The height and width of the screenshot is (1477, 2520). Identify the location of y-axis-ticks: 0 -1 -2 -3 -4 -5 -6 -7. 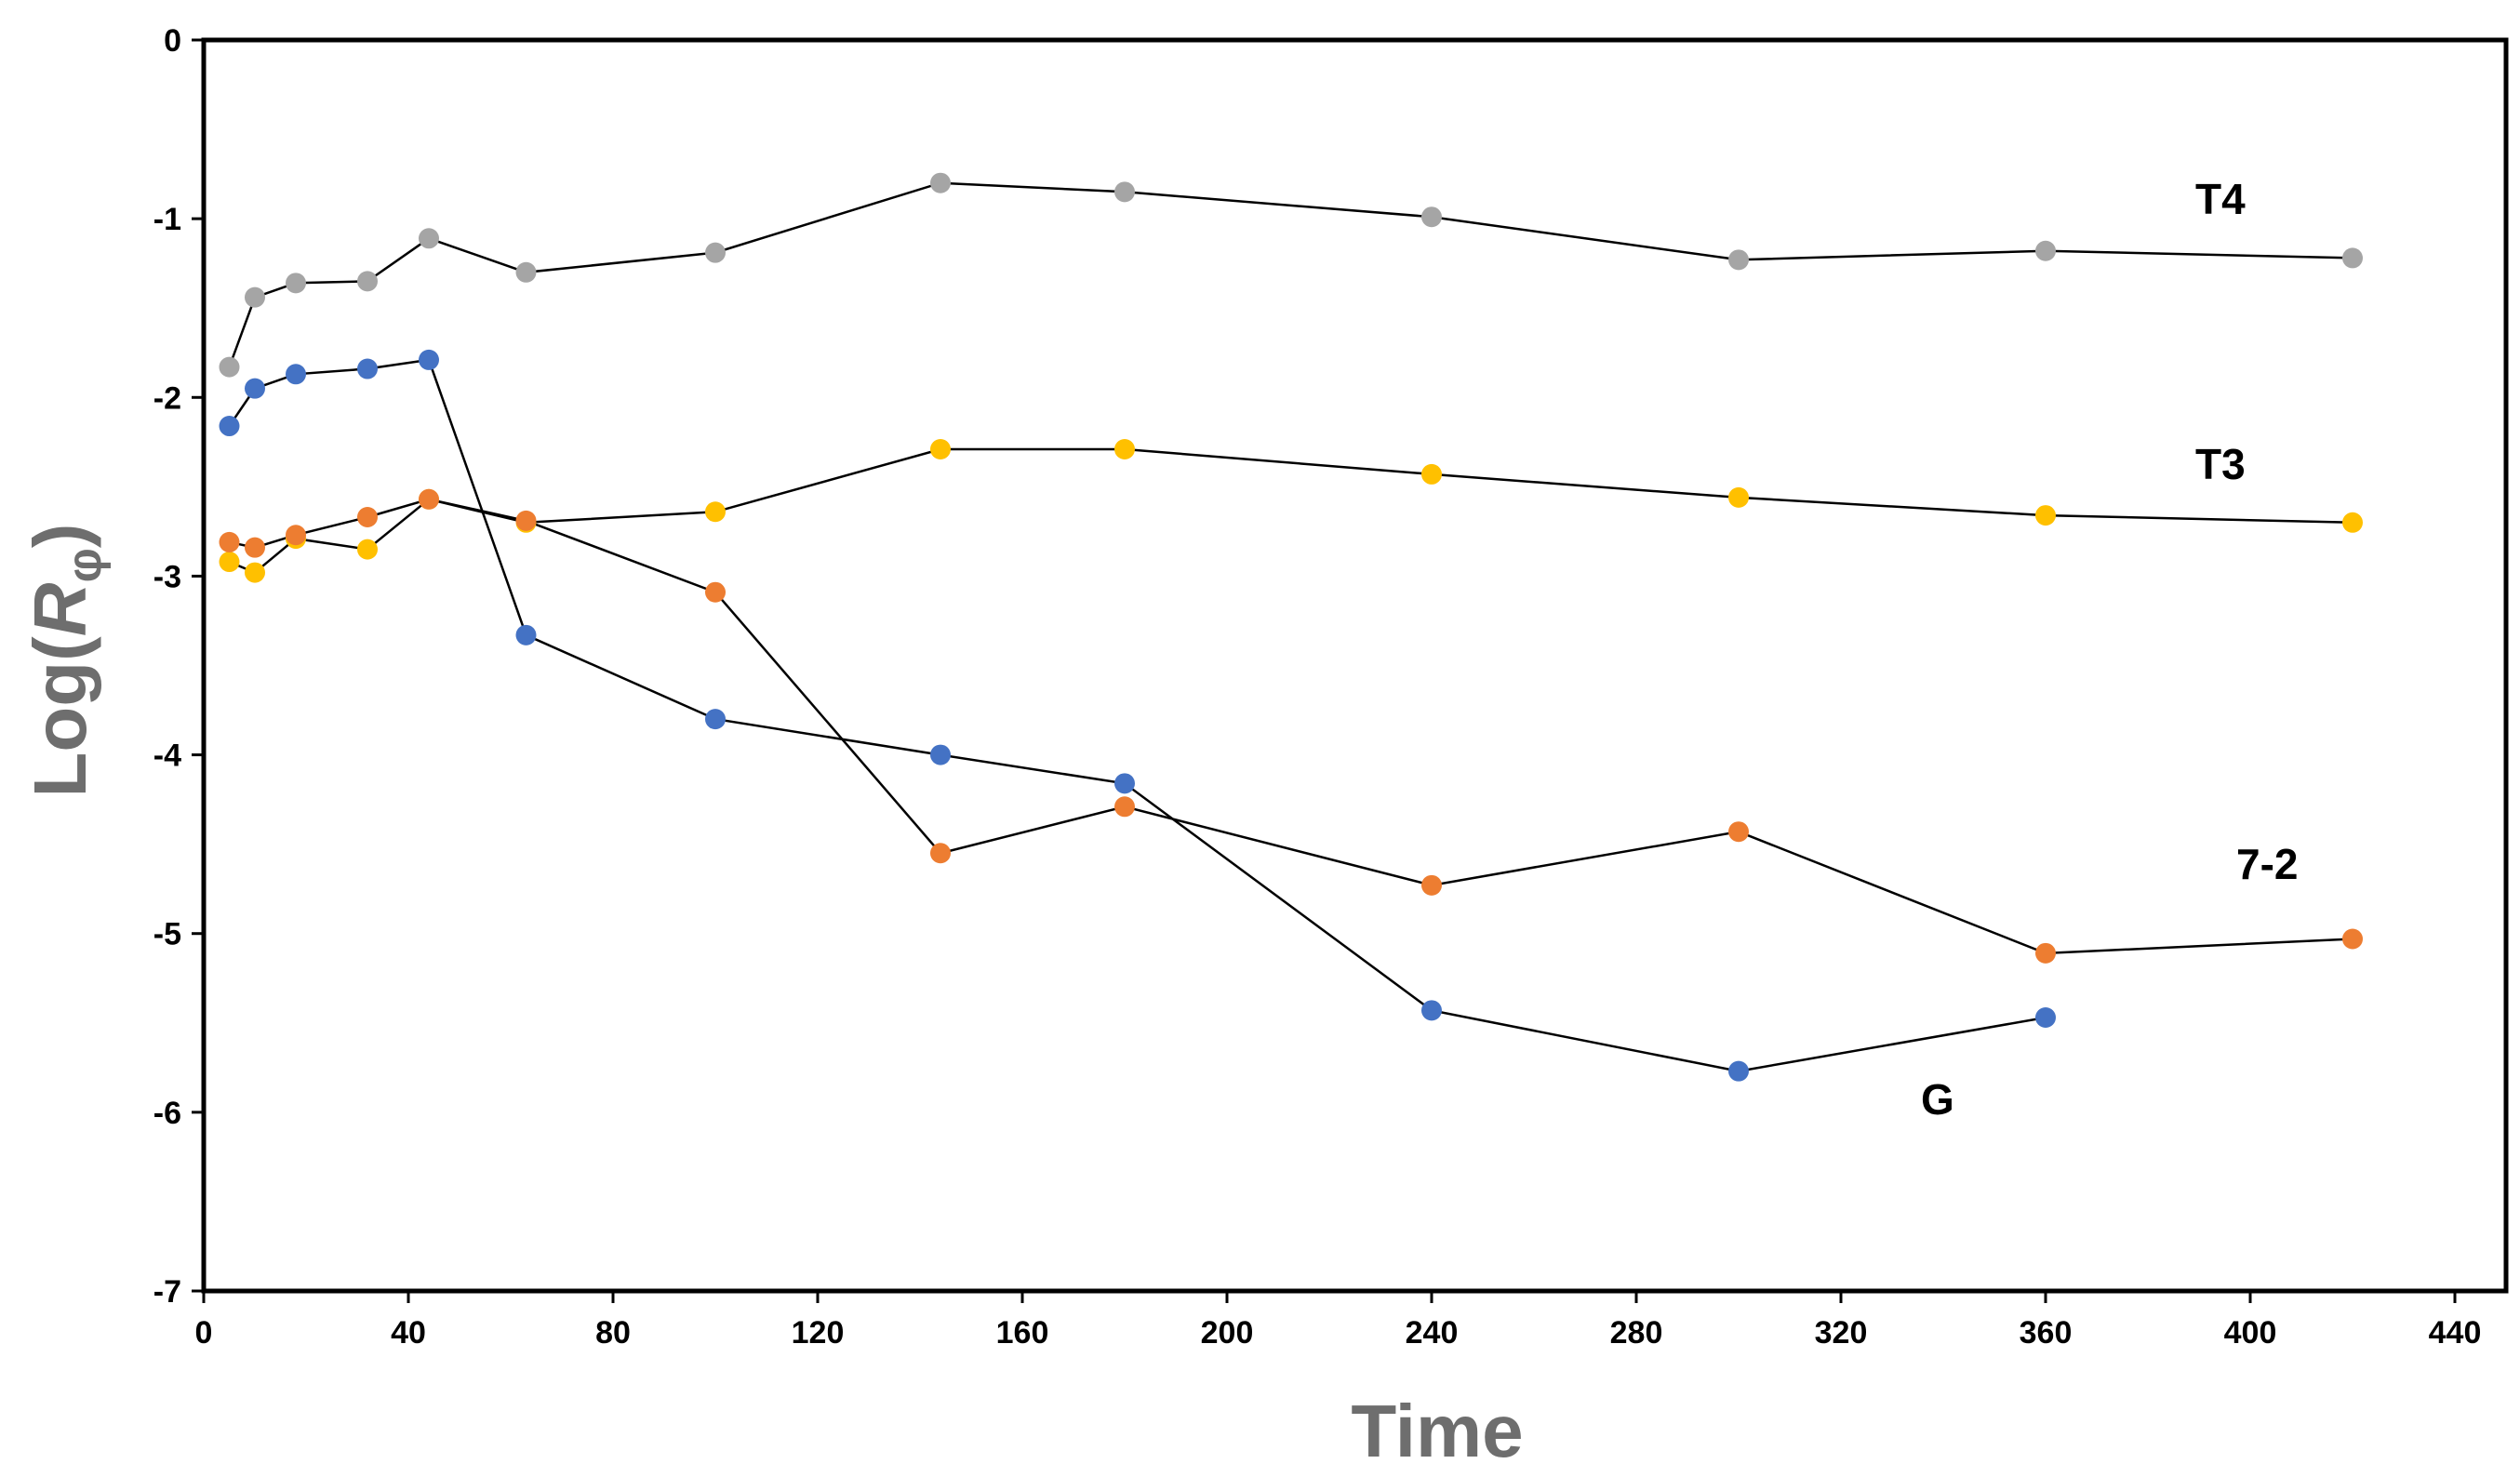
(178, 666).